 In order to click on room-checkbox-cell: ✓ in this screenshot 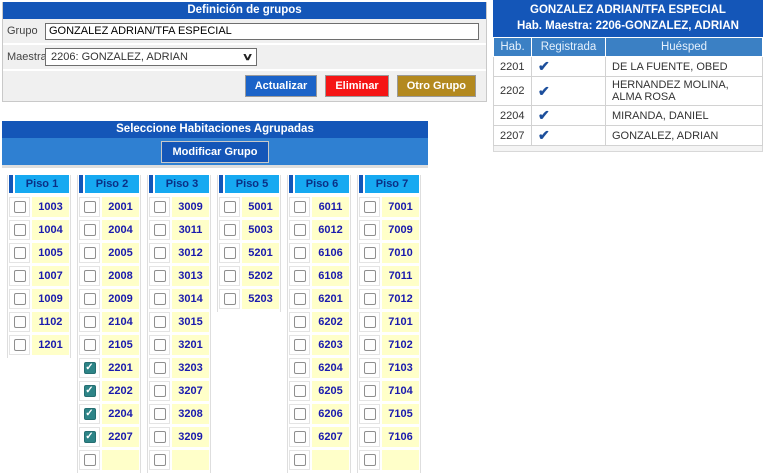, I will do `click(89, 414)`.